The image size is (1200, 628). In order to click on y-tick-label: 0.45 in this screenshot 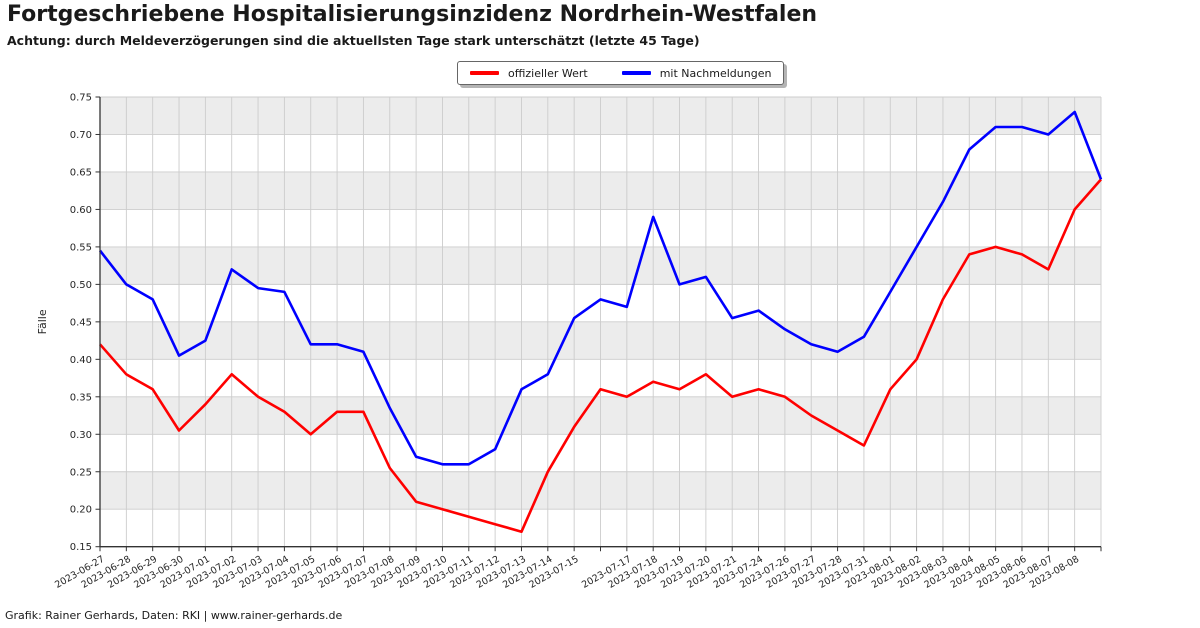, I will do `click(81, 322)`.